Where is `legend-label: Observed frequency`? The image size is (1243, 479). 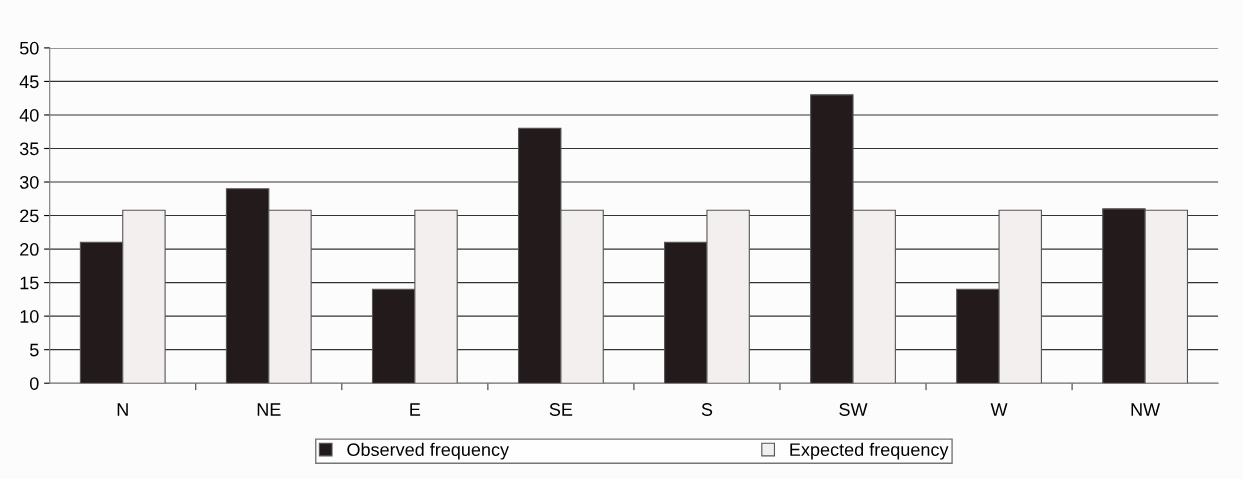
legend-label: Observed frequency is located at coordinates (428, 451).